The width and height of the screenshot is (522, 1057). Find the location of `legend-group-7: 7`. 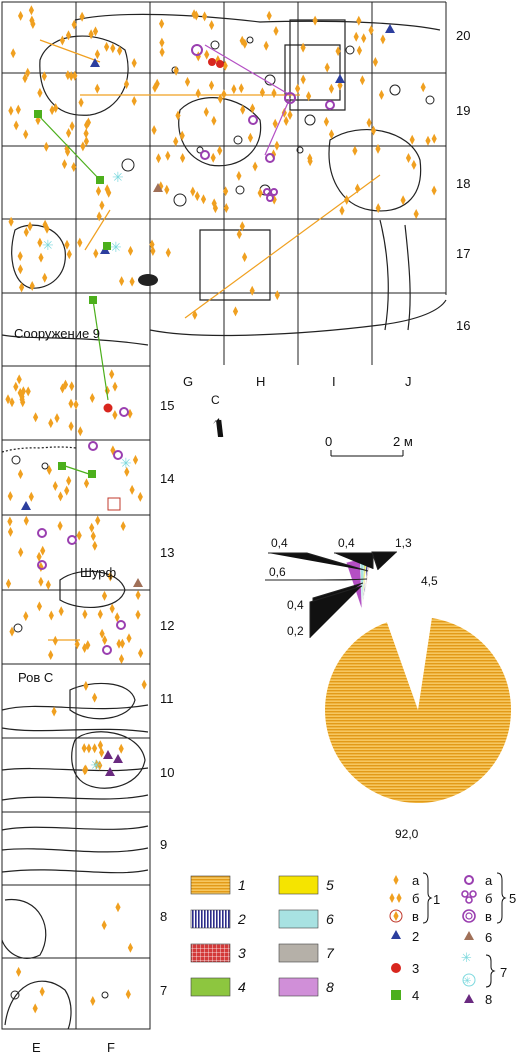

legend-group-7: 7 is located at coordinates (503, 972).